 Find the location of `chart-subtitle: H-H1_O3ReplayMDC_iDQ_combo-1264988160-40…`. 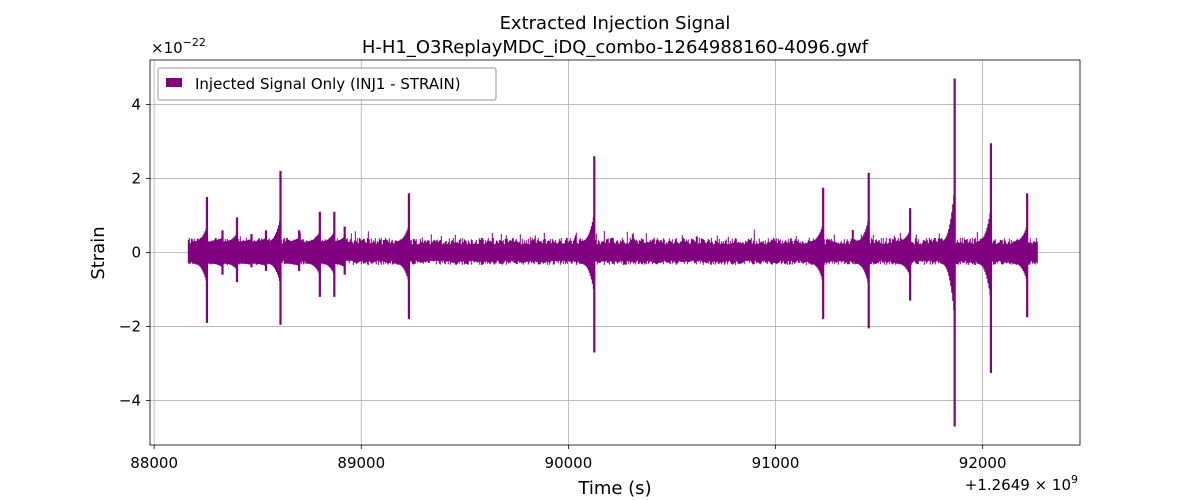

chart-subtitle: H-H1_O3ReplayMDC_iDQ_combo-1264988160-40… is located at coordinates (615, 47).